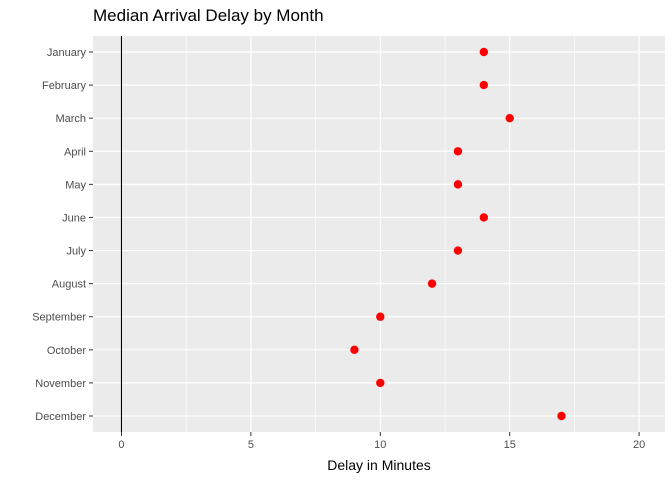  Describe the element at coordinates (75, 185) in the screenshot. I see `y-tick-label: May` at that location.